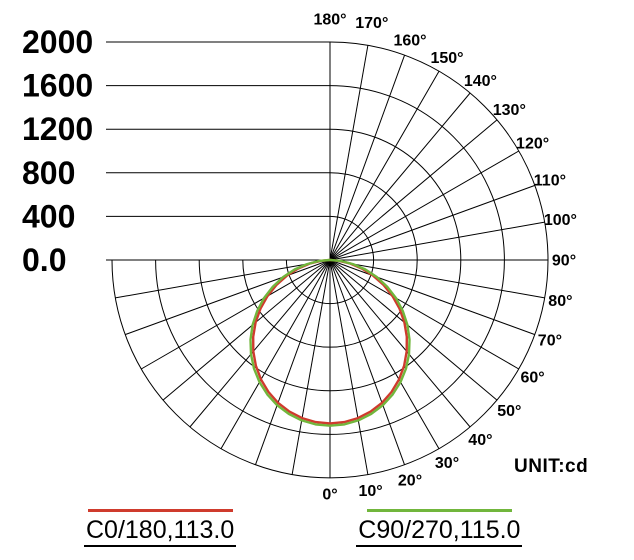  Describe the element at coordinates (551, 466) in the screenshot. I see `unit-label: UNIT:cd` at that location.